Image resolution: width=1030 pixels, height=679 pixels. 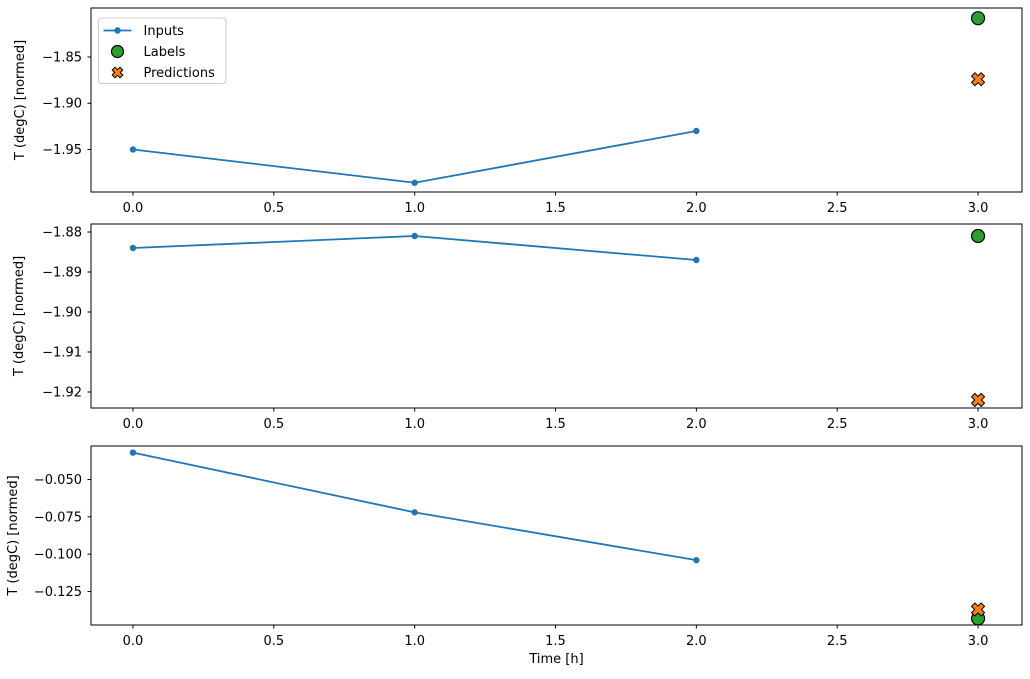 What do you see at coordinates (58, 555) in the screenshot?
I see `y-tick-label: −0.100` at bounding box center [58, 555].